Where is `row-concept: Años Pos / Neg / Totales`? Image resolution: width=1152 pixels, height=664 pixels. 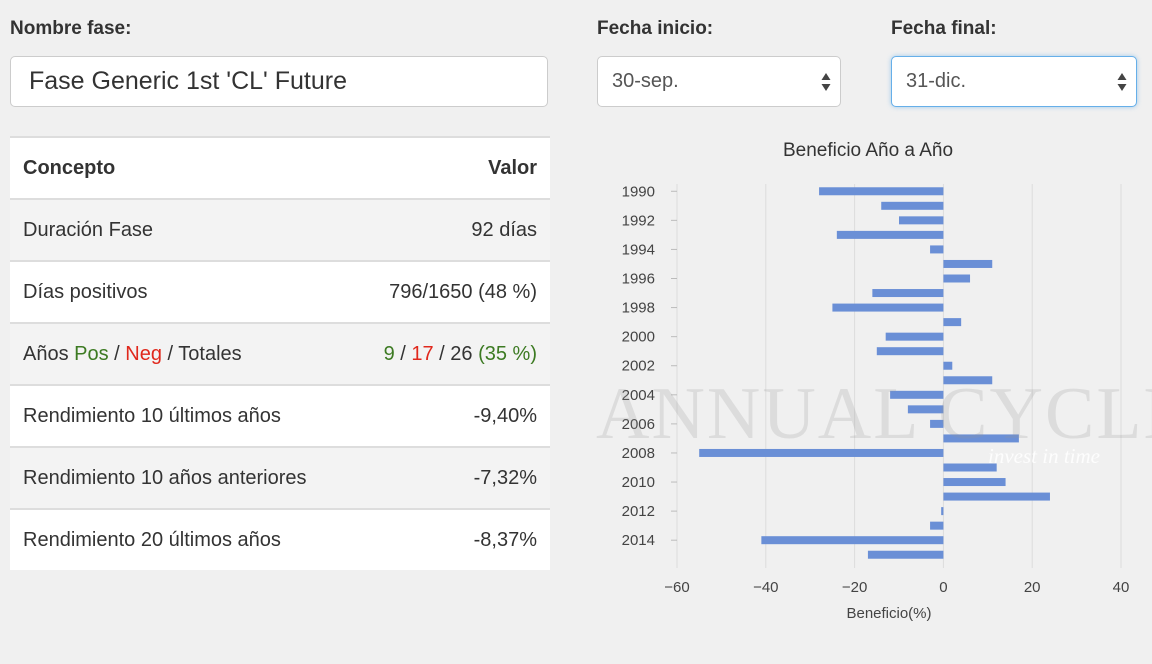
row-concept: Años Pos / Neg / Totales is located at coordinates (181, 353).